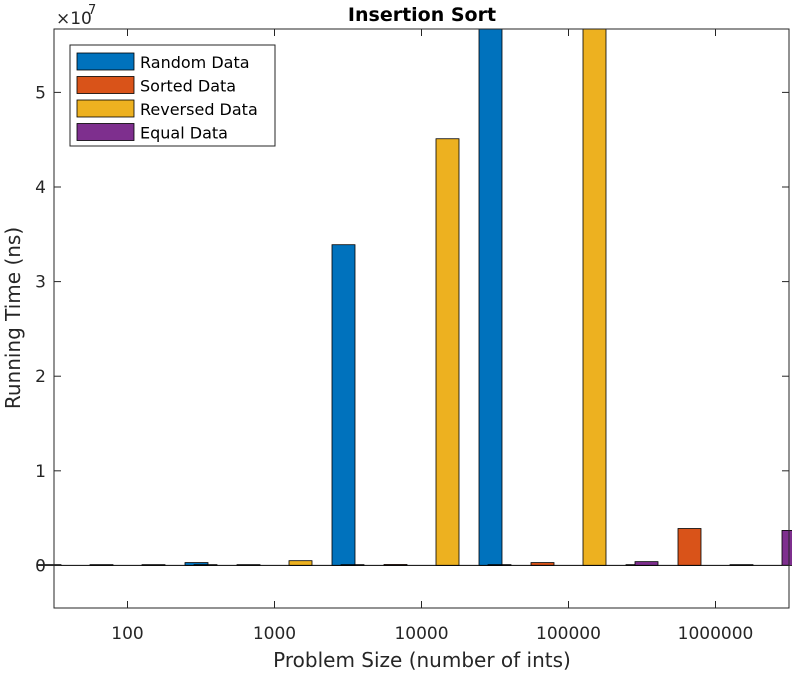  What do you see at coordinates (40, 566) in the screenshot?
I see `y-tick-label: 0` at bounding box center [40, 566].